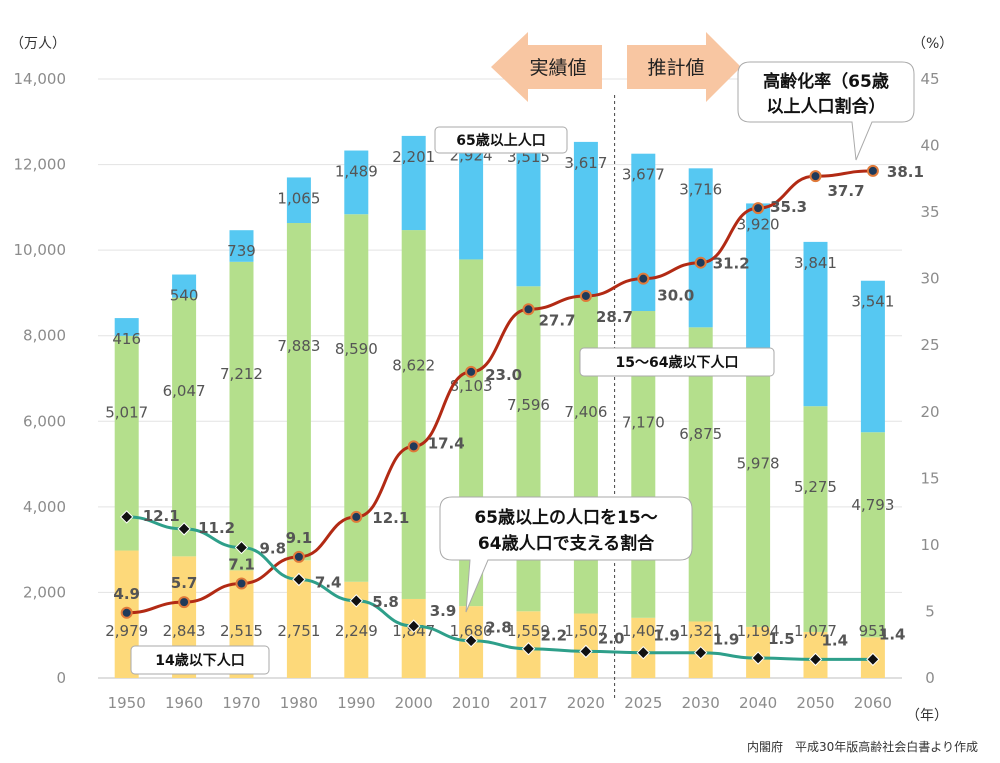 The height and width of the screenshot is (763, 1000). Describe the element at coordinates (929, 545) in the screenshot. I see `y-right-tick-label: 10` at that location.